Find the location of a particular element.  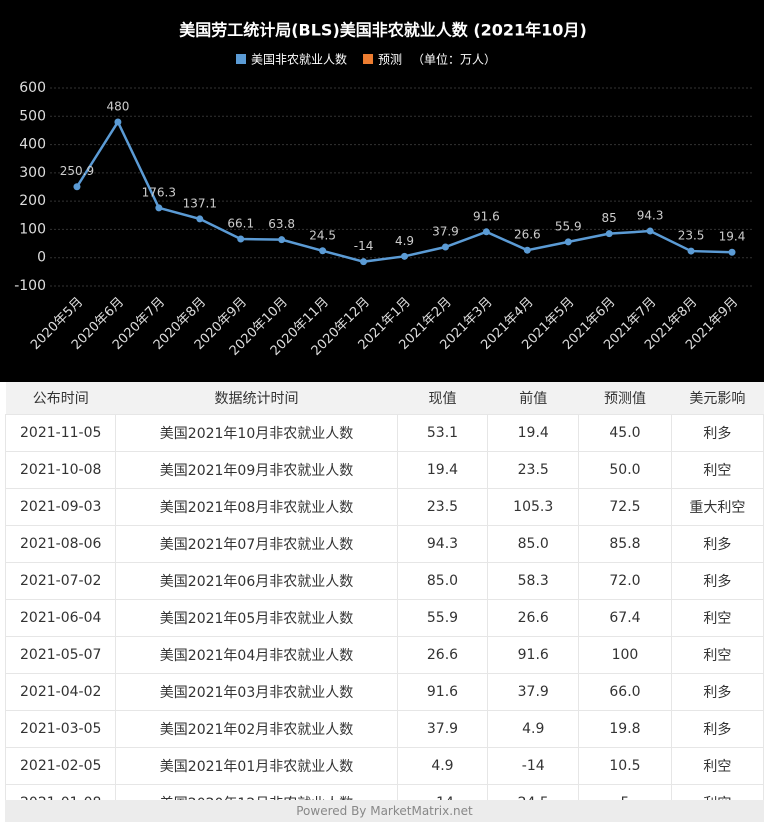

table-cell: 45.0 is located at coordinates (625, 433).